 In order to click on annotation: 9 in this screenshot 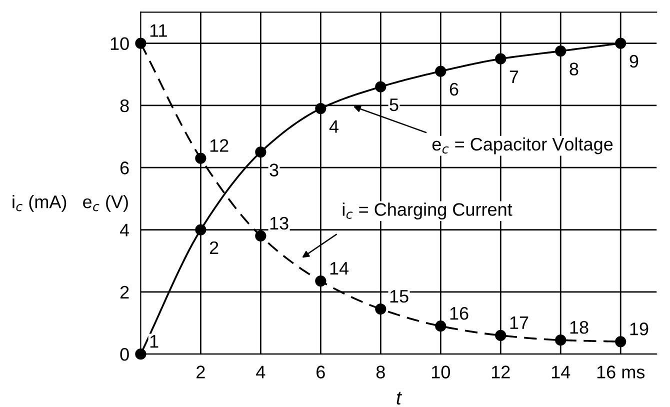, I will do `click(634, 61)`.